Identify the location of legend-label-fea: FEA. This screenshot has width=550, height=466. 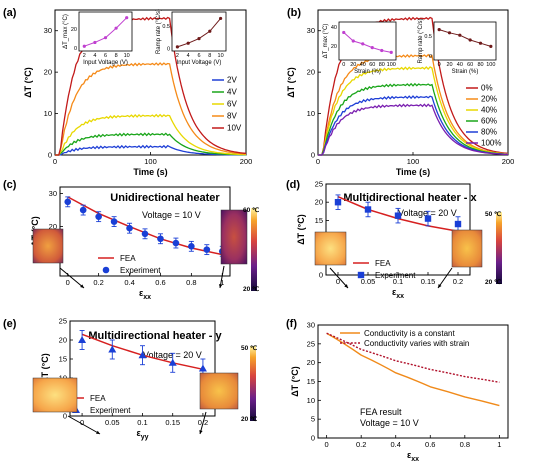
(383, 263).